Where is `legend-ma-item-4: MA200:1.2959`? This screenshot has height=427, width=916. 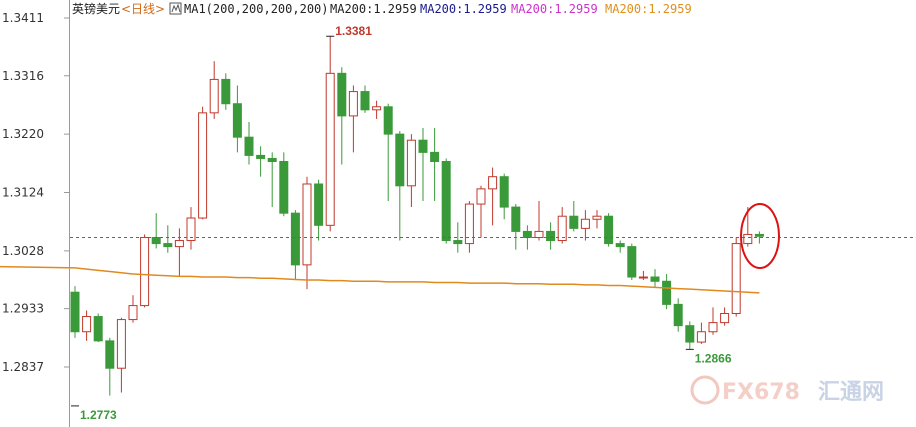
legend-ma-item-4: MA200:1.2959 is located at coordinates (648, 9).